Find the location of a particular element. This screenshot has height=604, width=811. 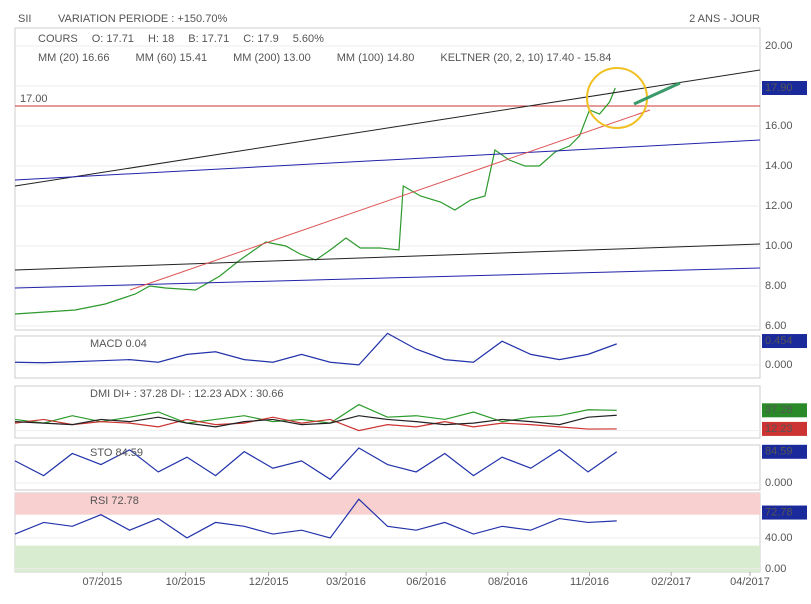

legend-entry: MM (20) 16.66 is located at coordinates (74, 58).